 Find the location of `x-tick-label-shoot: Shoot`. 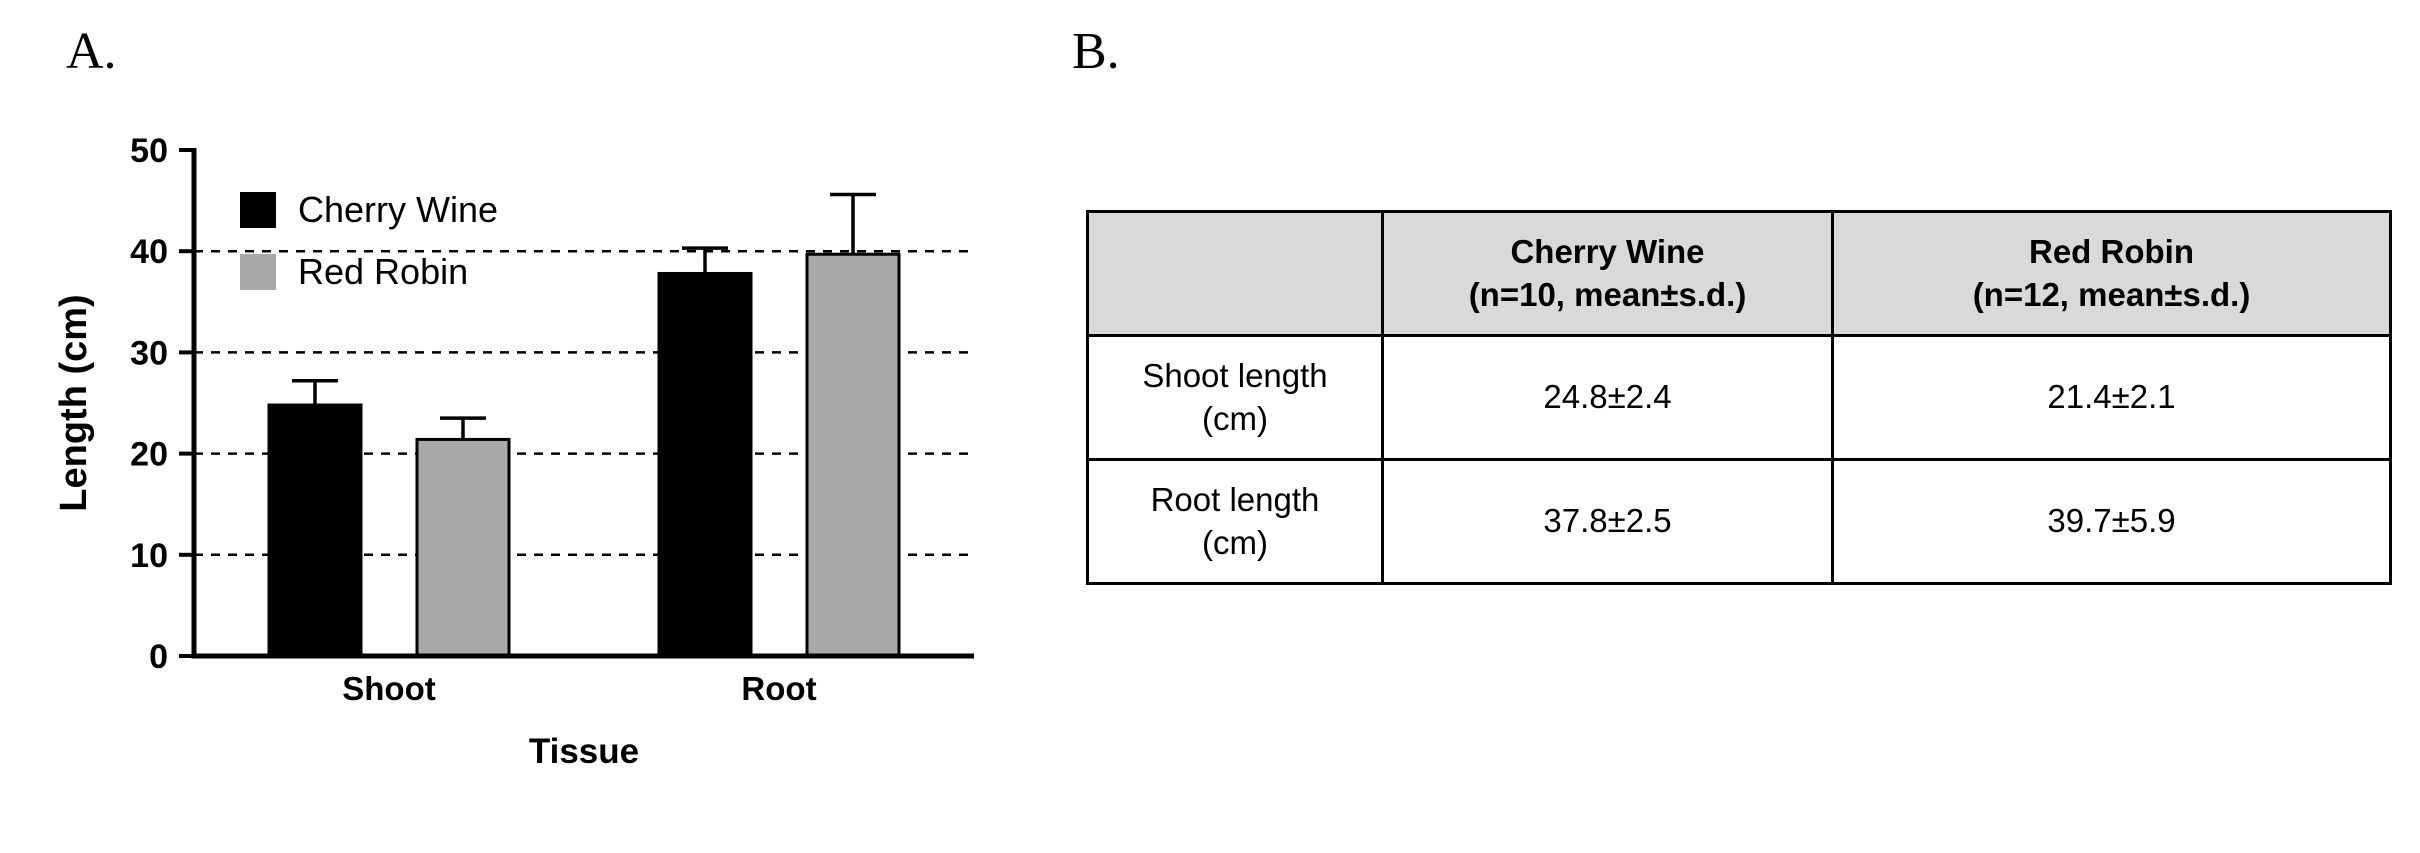

x-tick-label-shoot: Shoot is located at coordinates (388, 688).